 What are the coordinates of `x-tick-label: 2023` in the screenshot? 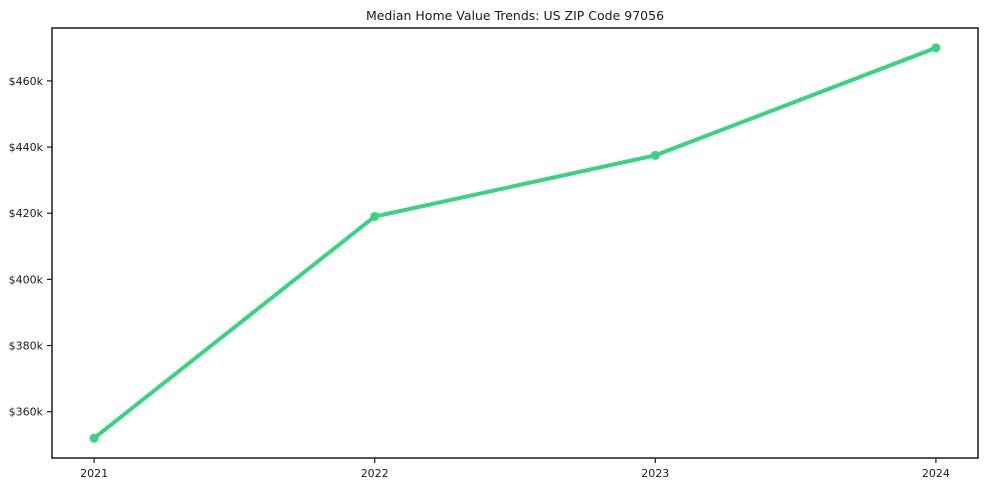 It's located at (655, 473).